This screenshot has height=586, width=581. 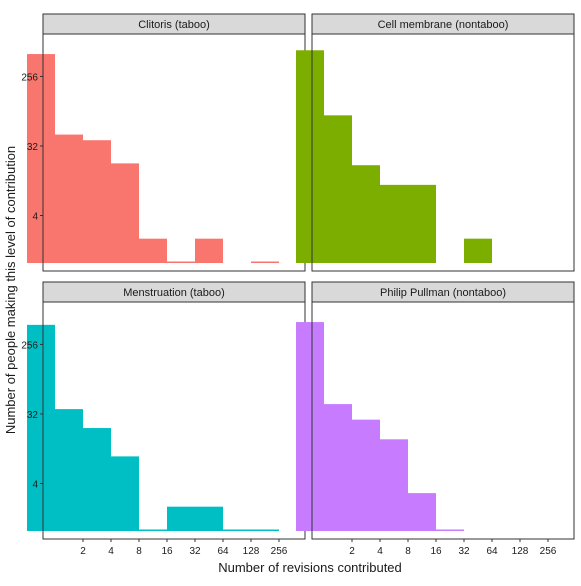 What do you see at coordinates (443, 25) in the screenshot?
I see `panel-title: Cell membrane (nontaboo)` at bounding box center [443, 25].